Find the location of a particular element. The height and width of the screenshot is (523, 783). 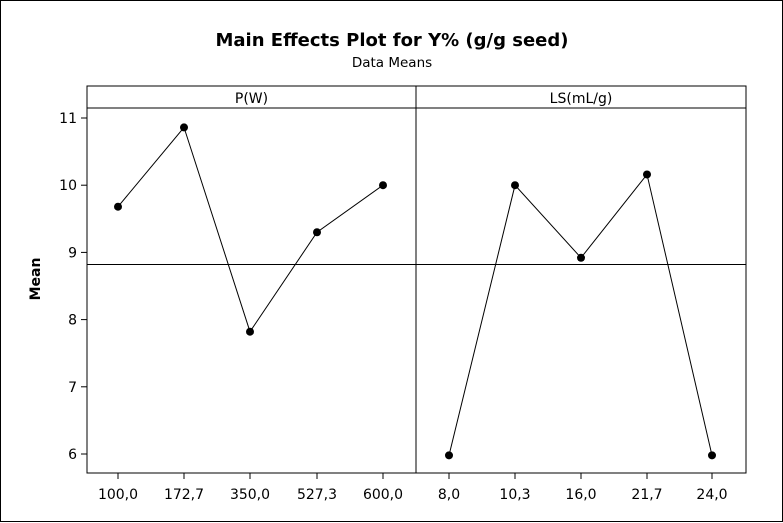

x-tick-label: 172,7 is located at coordinates (184, 495).